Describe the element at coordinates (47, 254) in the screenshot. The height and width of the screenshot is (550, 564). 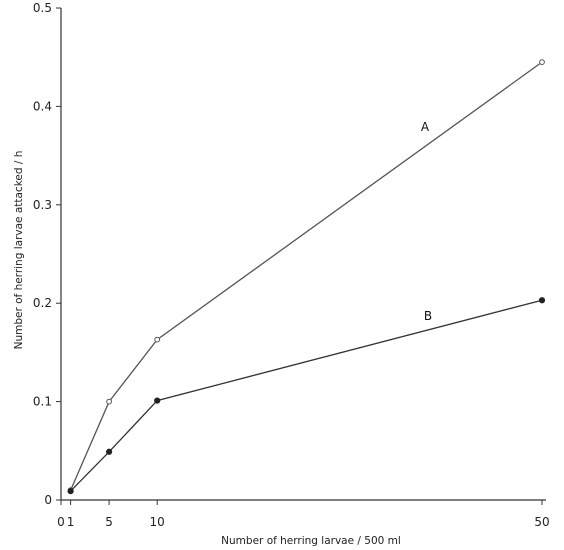
I see `y-ticks: 0 0.1 0.2 0.3 0.4 0.5` at that location.